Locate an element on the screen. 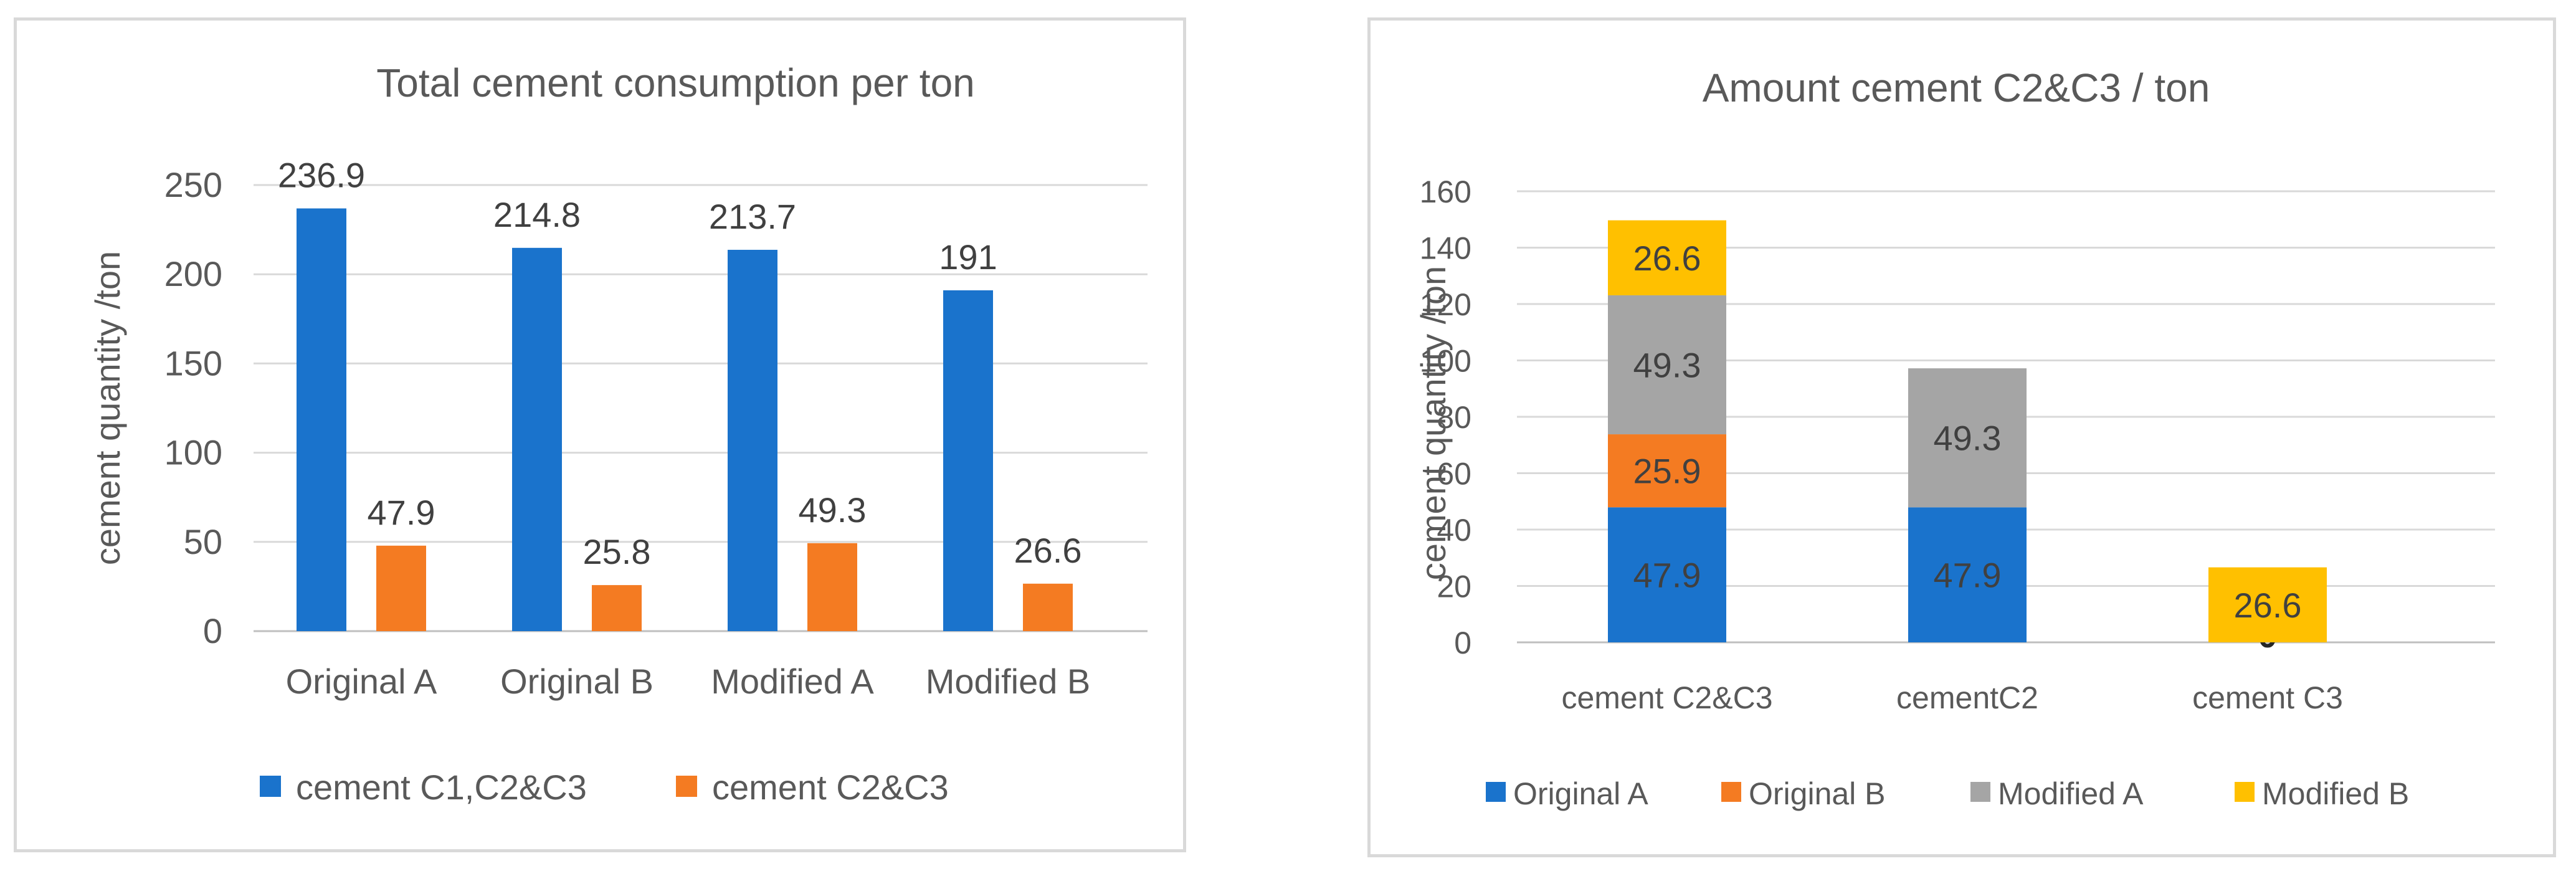 The width and height of the screenshot is (2576, 871). y-tick-label: 160 is located at coordinates (1445, 191).